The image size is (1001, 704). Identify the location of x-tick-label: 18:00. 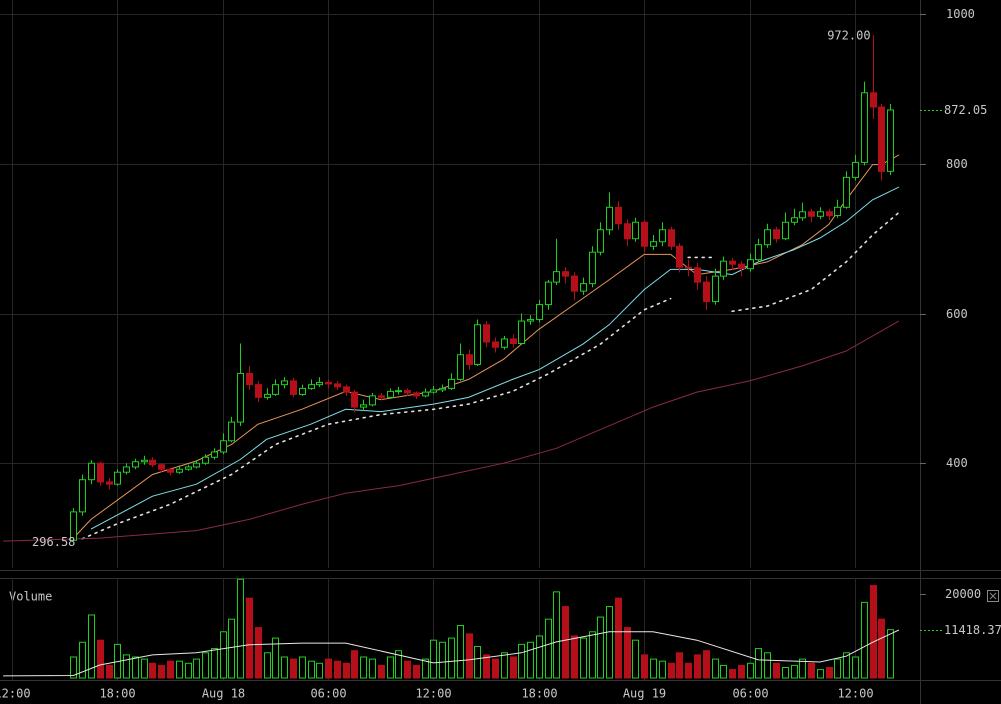
(539, 694).